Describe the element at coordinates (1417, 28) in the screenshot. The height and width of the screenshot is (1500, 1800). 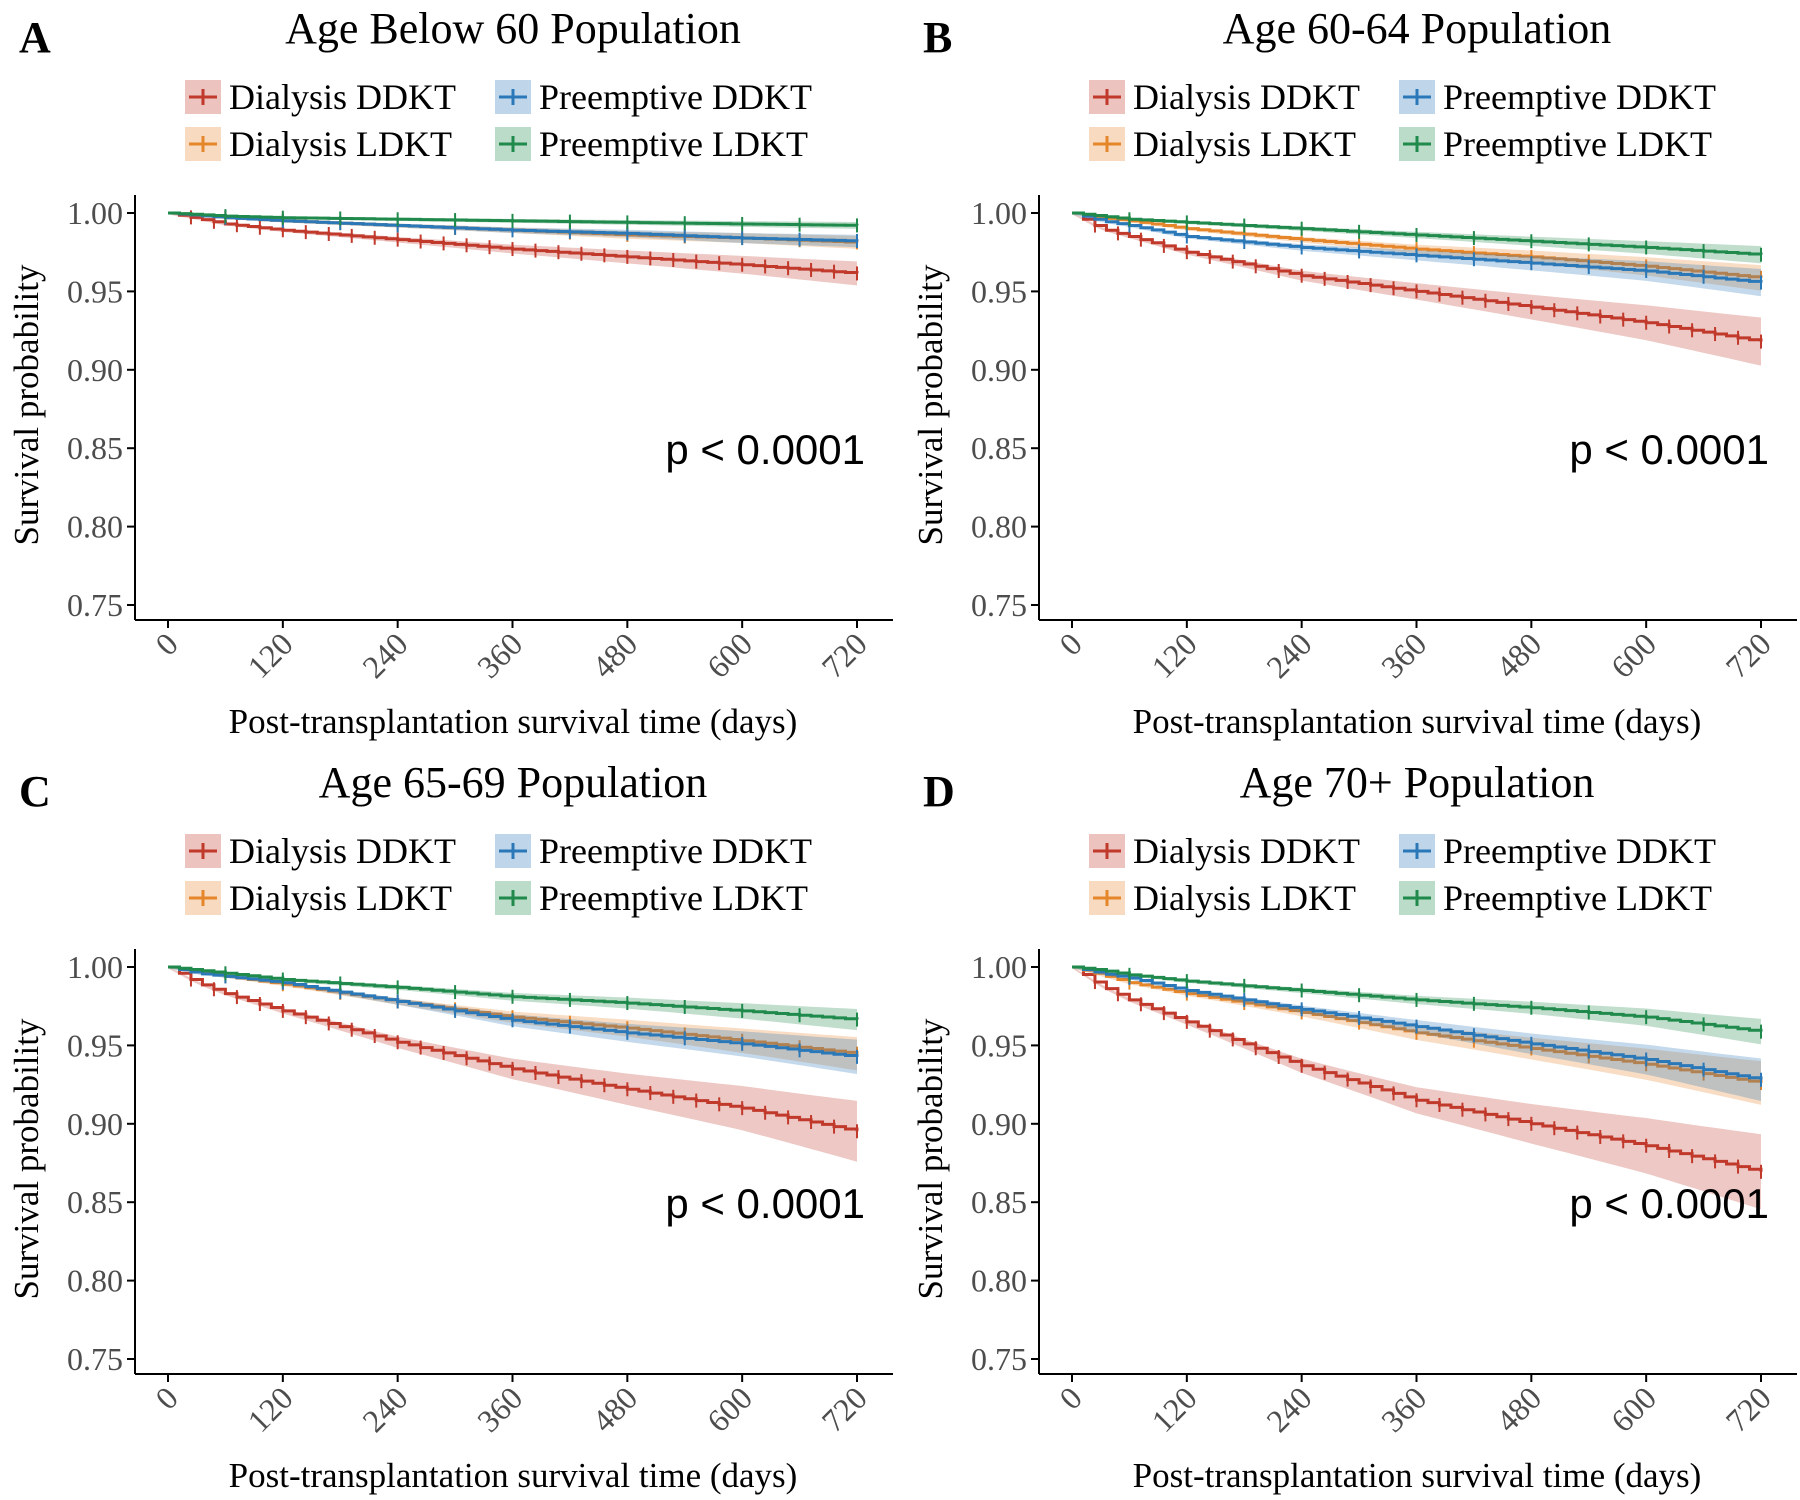
I see `panel-title: Age 60-64 Population` at that location.